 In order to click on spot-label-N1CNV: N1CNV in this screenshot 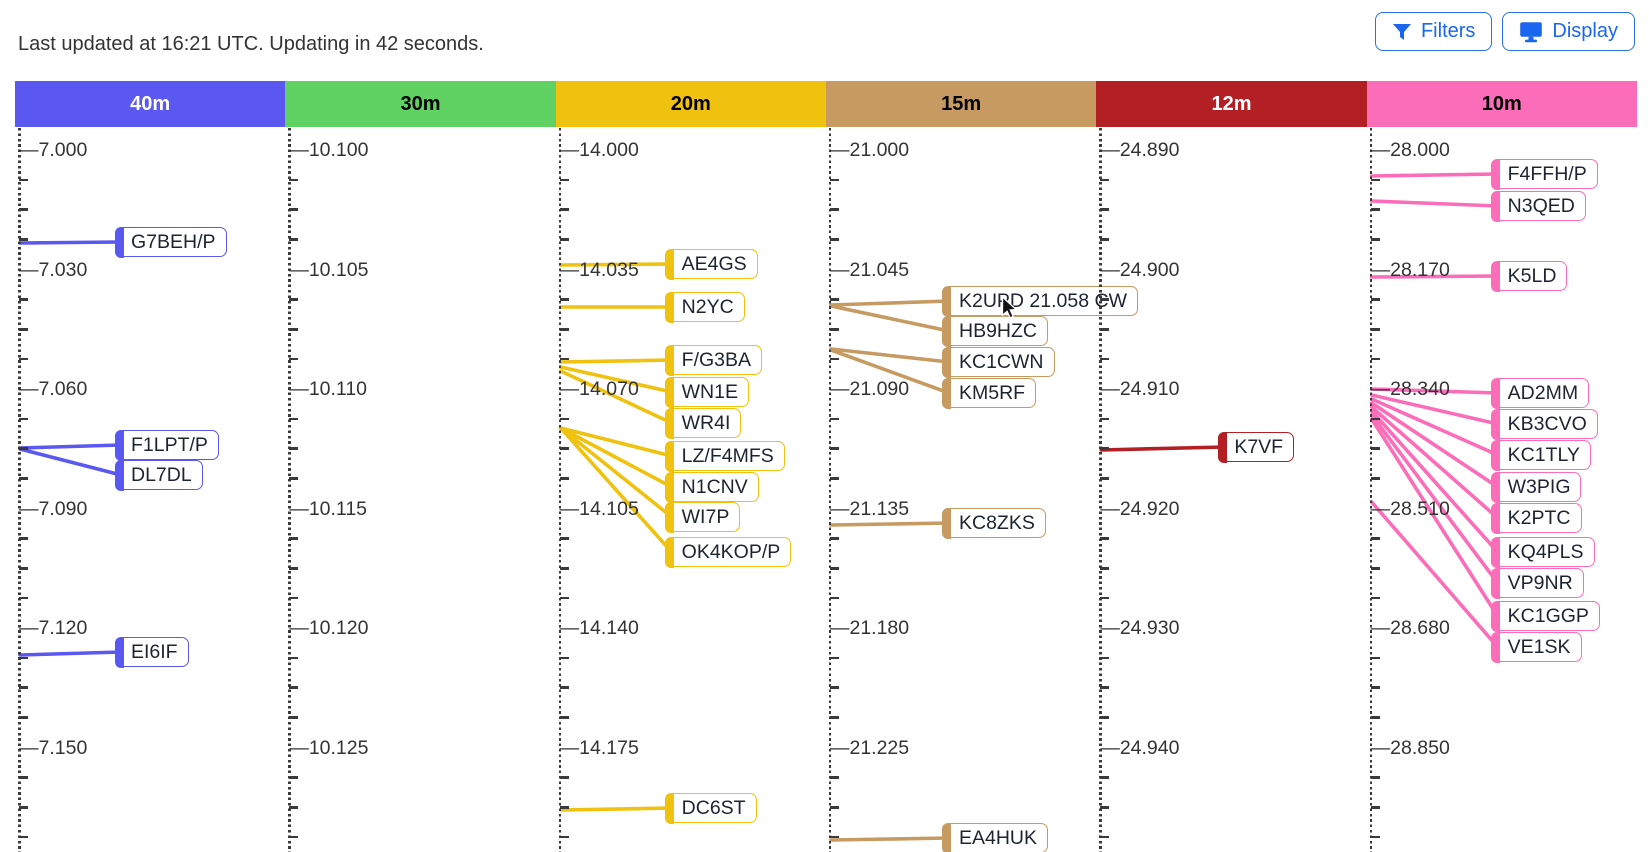, I will do `click(712, 487)`.